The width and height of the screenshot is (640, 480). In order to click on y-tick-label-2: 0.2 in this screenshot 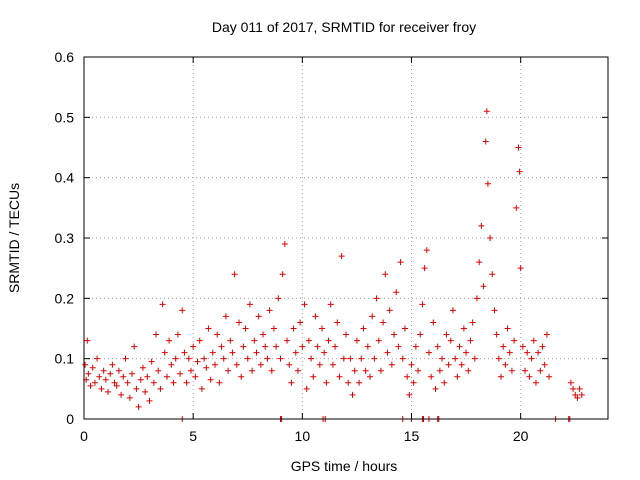, I will do `click(65, 298)`.